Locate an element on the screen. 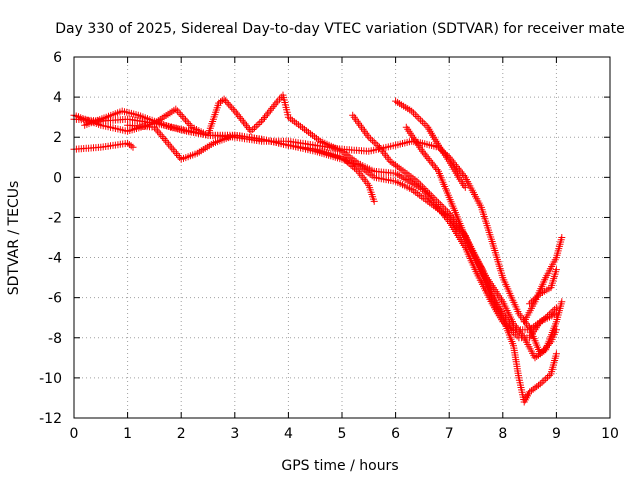 This screenshot has height=480, width=640. y-tick-label: 4 is located at coordinates (57, 98).